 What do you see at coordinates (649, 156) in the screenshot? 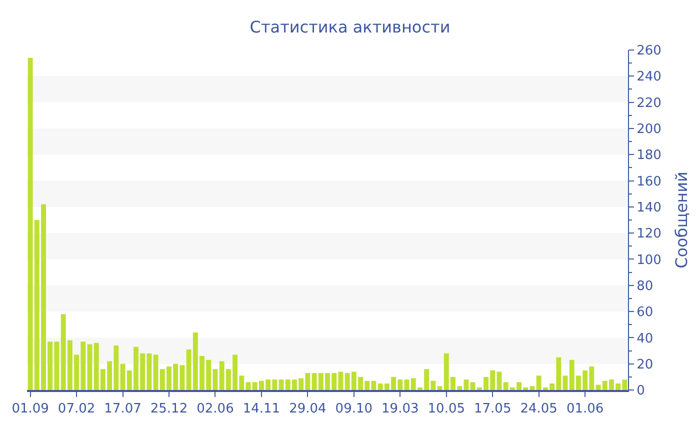
I see `y2-tick-label: 180` at bounding box center [649, 156].